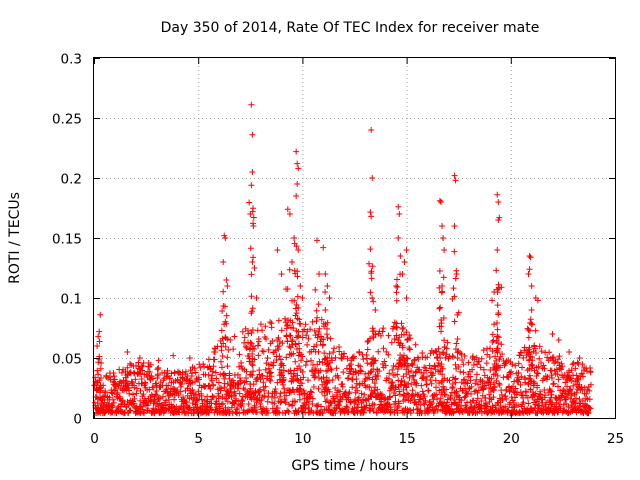 This screenshot has height=480, width=640. I want to click on y-tick-label: 0.3, so click(71, 60).